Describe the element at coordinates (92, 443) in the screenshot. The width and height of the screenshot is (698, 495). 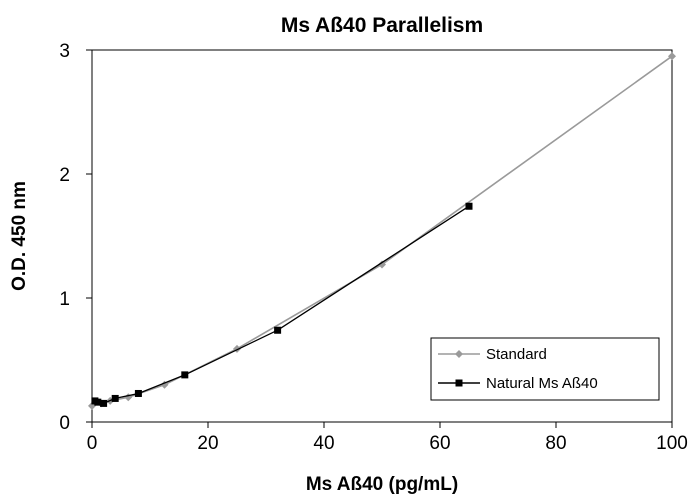
I see `x-tick-label: 0` at that location.